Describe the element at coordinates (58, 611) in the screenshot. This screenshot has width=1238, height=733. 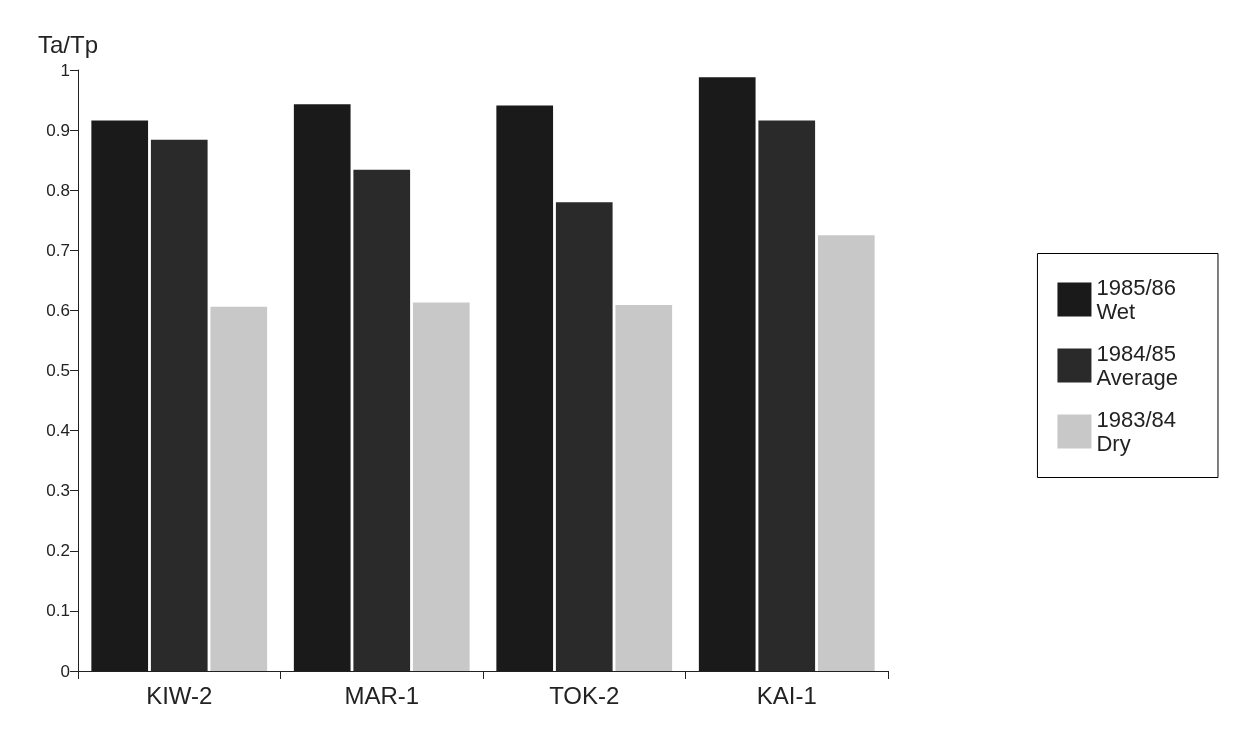
I see `y-tick-label: 0.1` at that location.